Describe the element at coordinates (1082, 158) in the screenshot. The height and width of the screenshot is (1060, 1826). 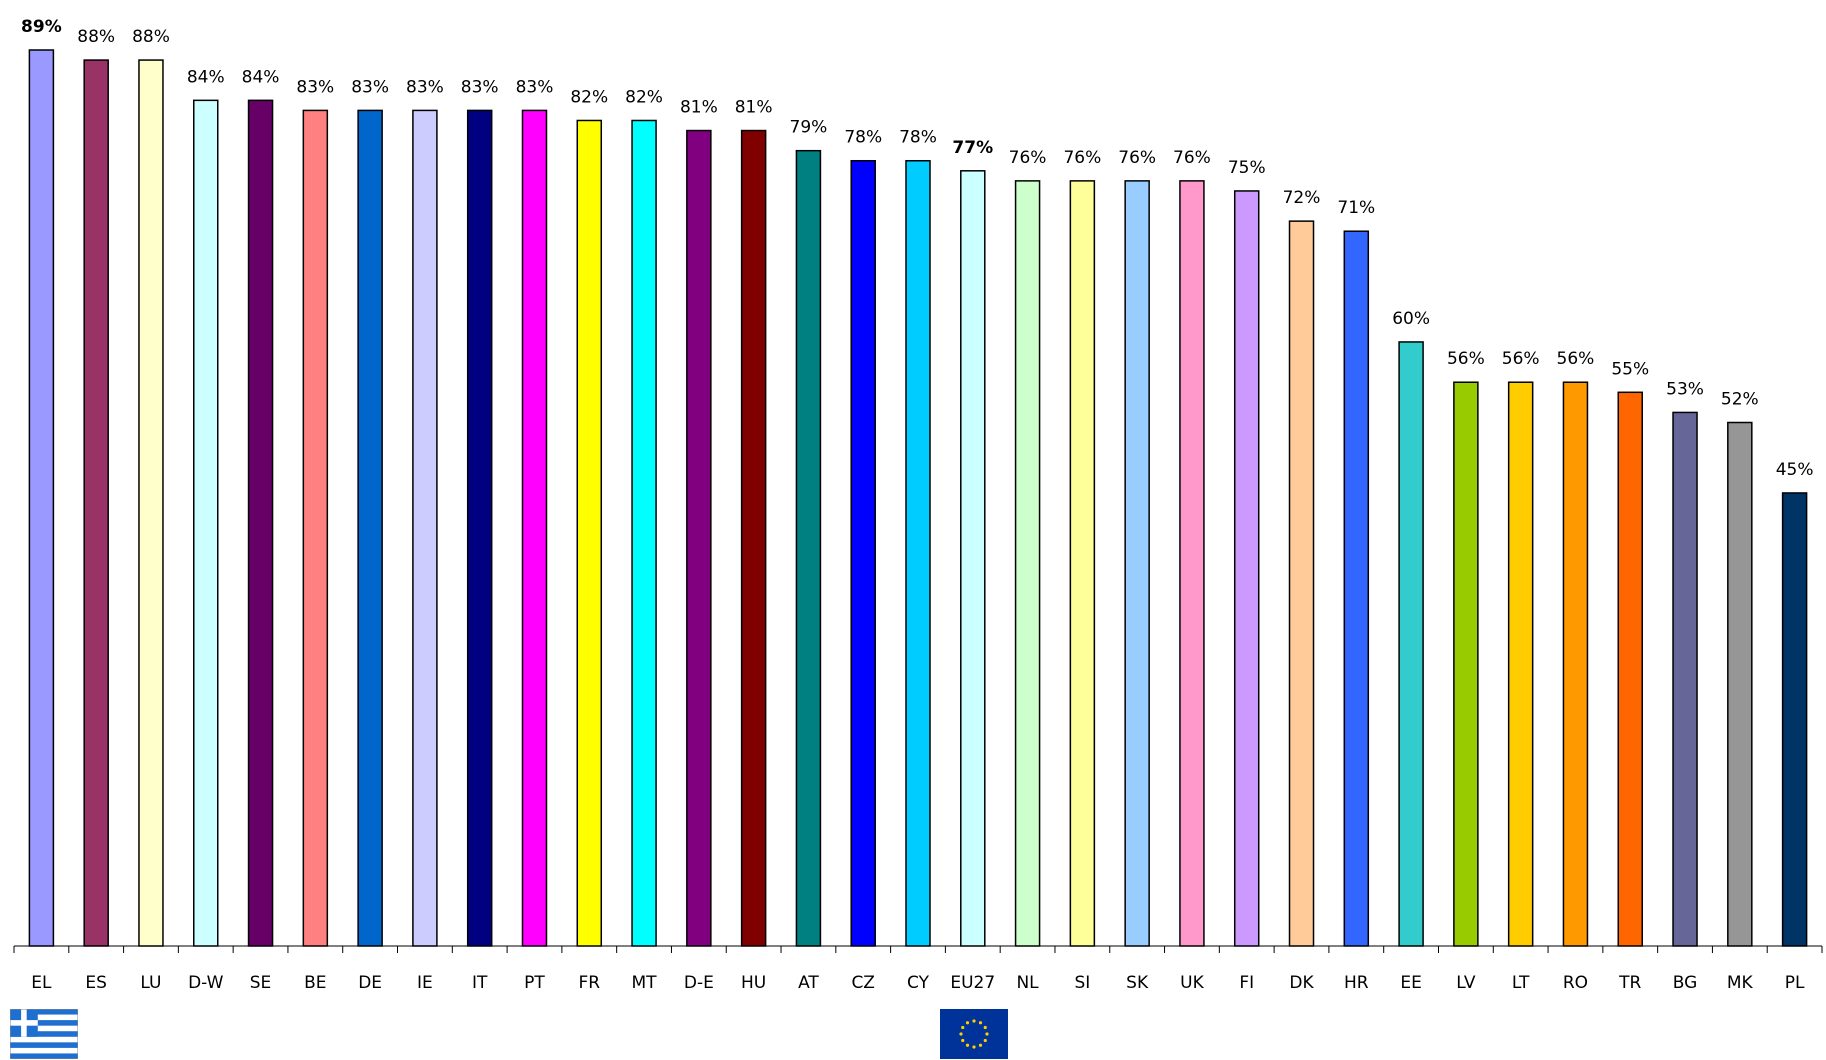
I see `value-label-si: 76%` at that location.